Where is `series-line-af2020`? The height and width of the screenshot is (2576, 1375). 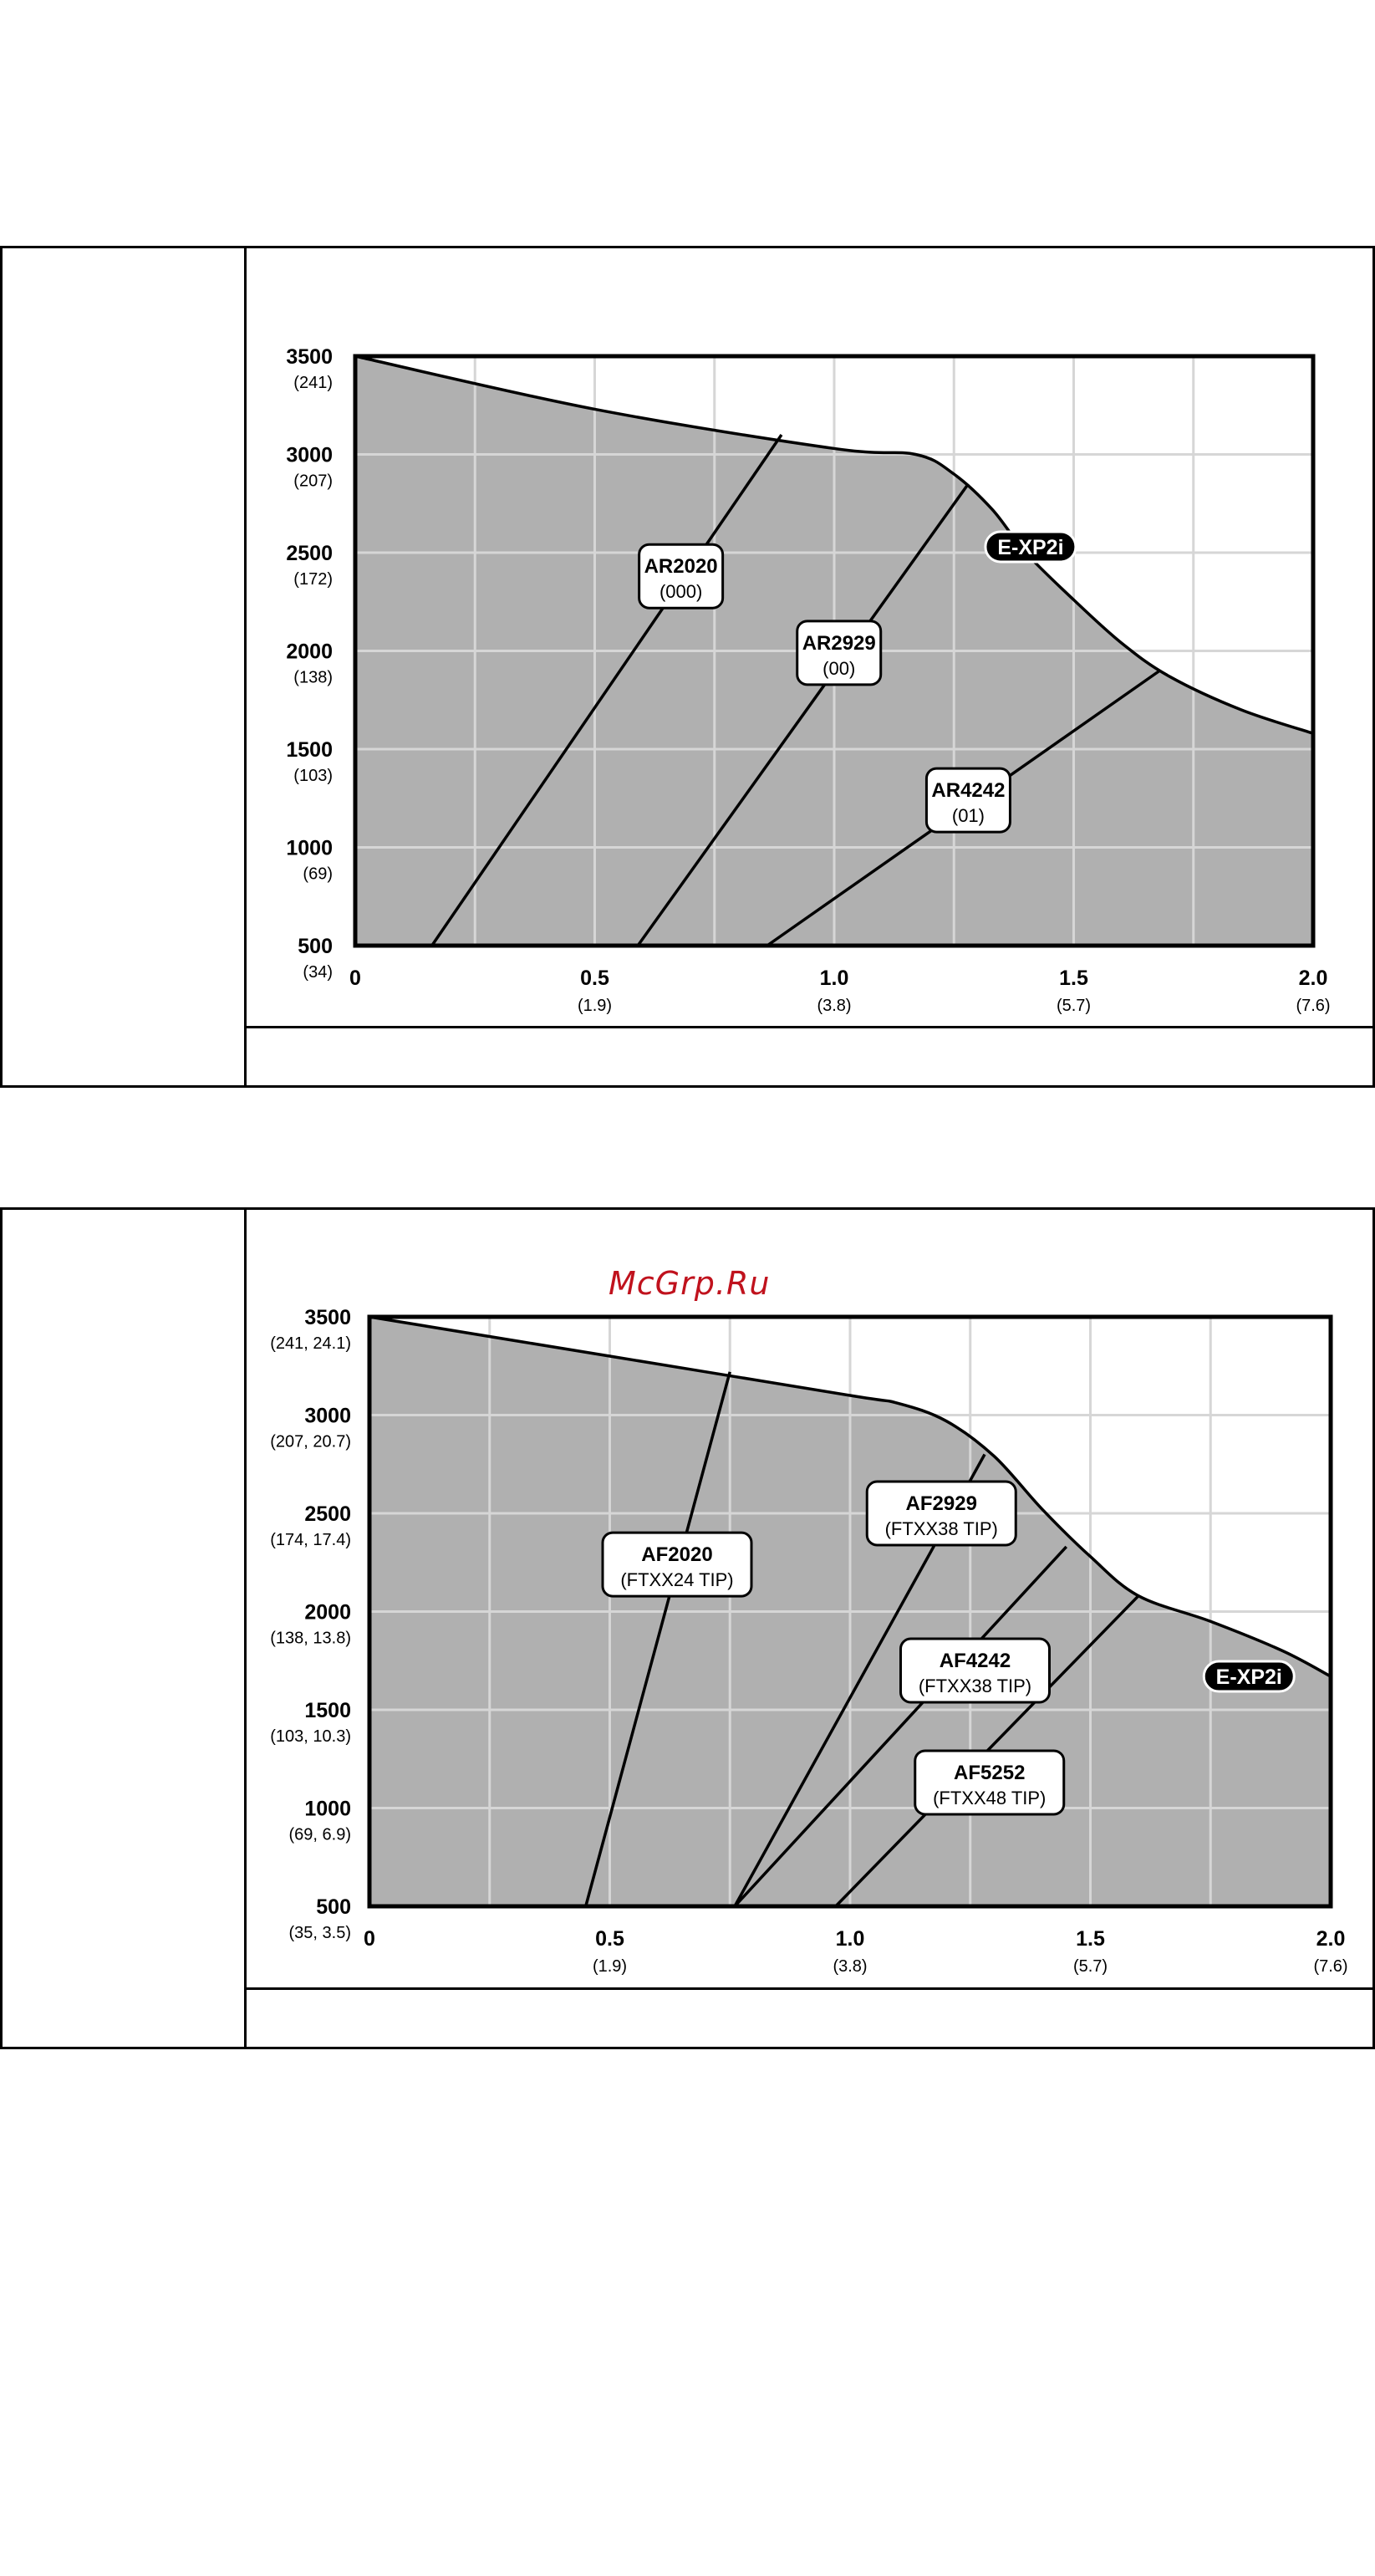
series-line-af2020 is located at coordinates (657, 1639).